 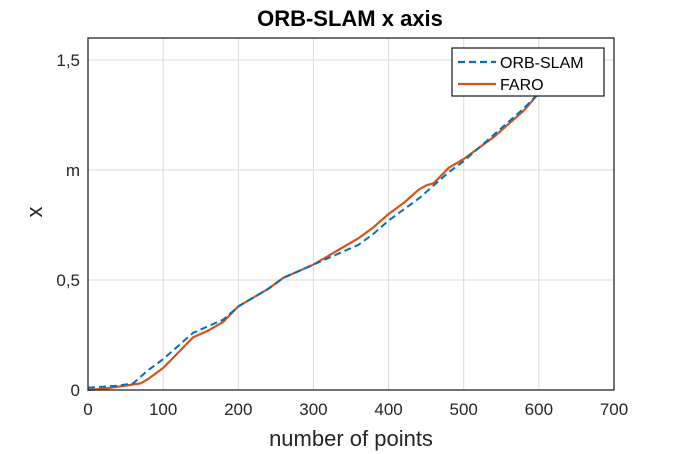 I want to click on legend-box, so click(x=528, y=72).